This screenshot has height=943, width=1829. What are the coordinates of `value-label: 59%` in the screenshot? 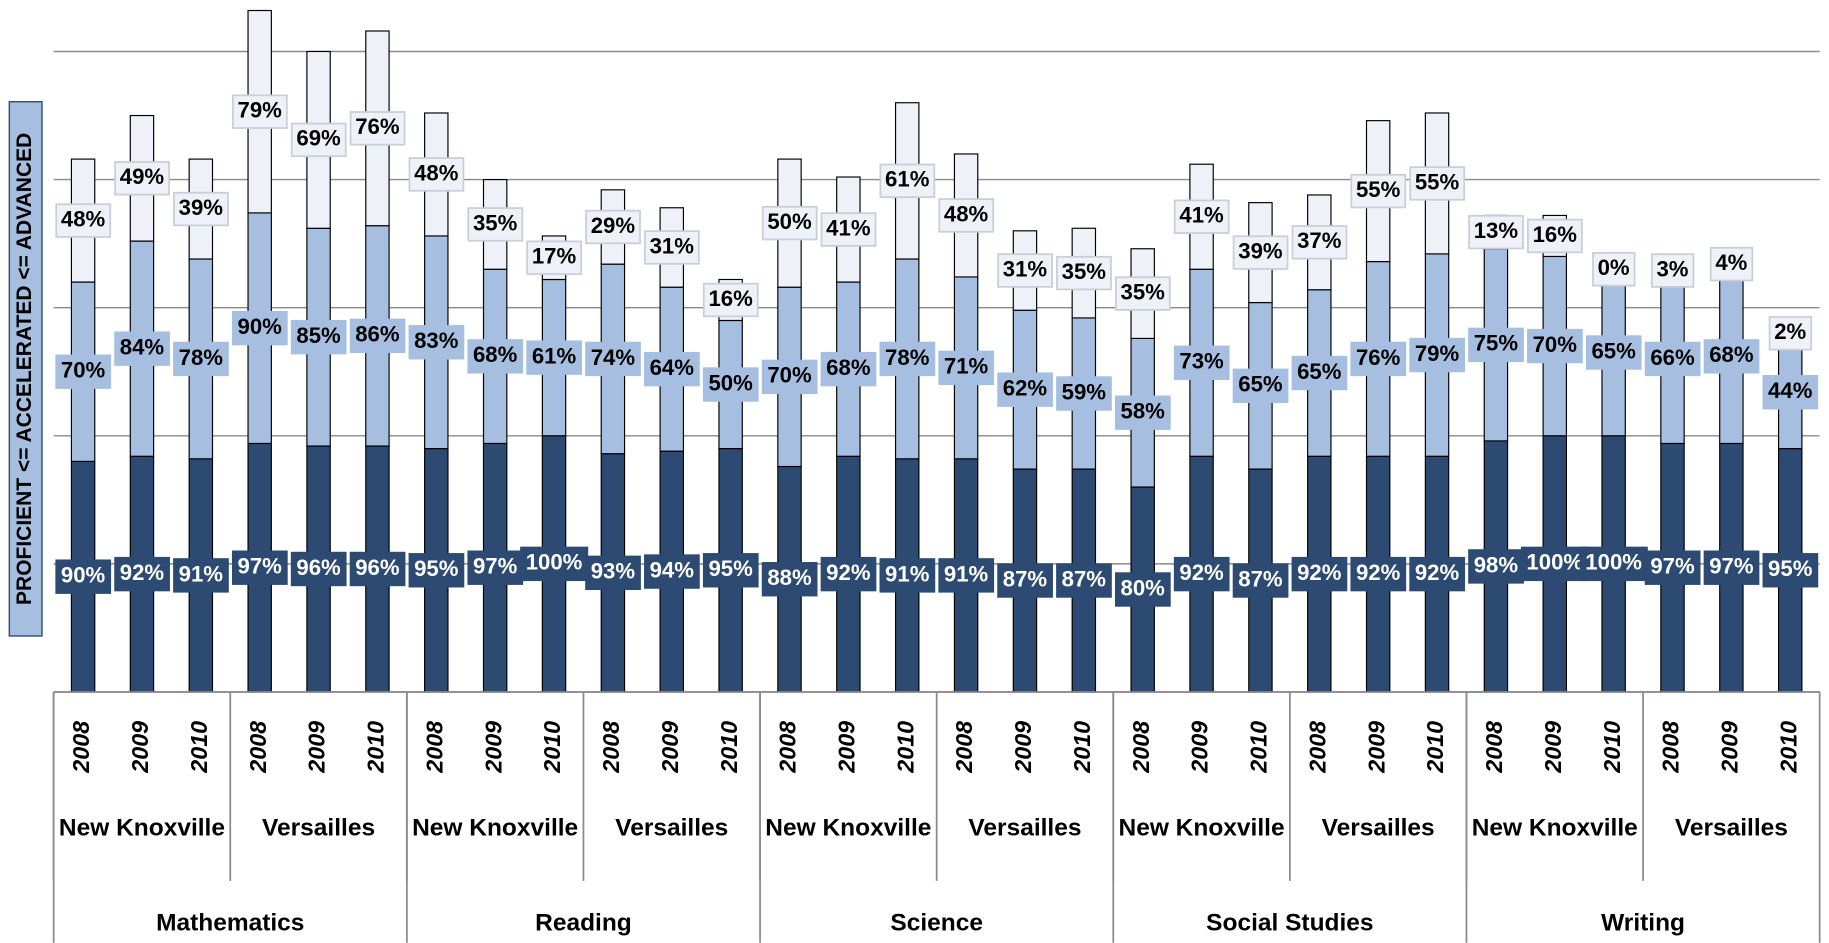 It's located at (1084, 391).